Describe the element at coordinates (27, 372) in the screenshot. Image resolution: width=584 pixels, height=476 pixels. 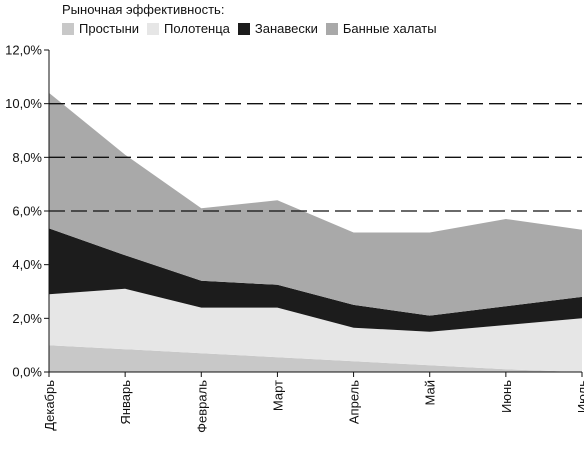
I see `y-tick-label-0: 0,0%` at that location.